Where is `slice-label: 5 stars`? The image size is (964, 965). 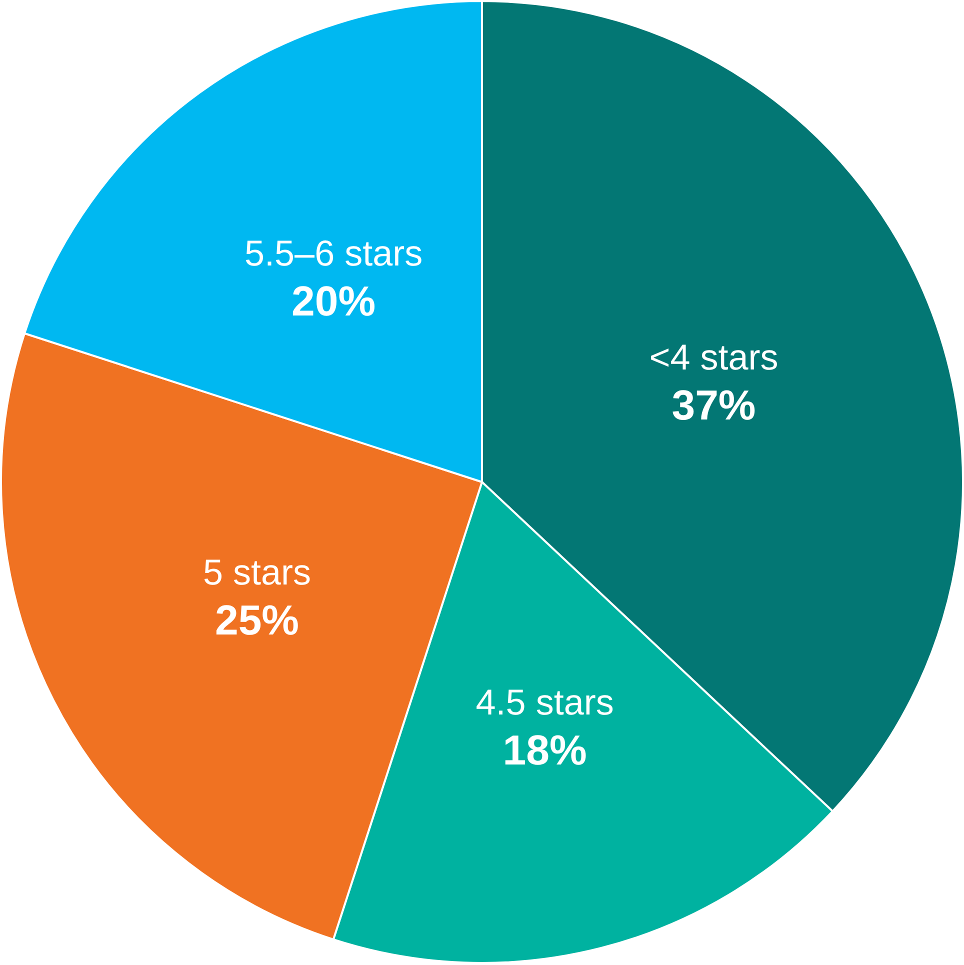 slice-label: 5 stars is located at coordinates (257, 572).